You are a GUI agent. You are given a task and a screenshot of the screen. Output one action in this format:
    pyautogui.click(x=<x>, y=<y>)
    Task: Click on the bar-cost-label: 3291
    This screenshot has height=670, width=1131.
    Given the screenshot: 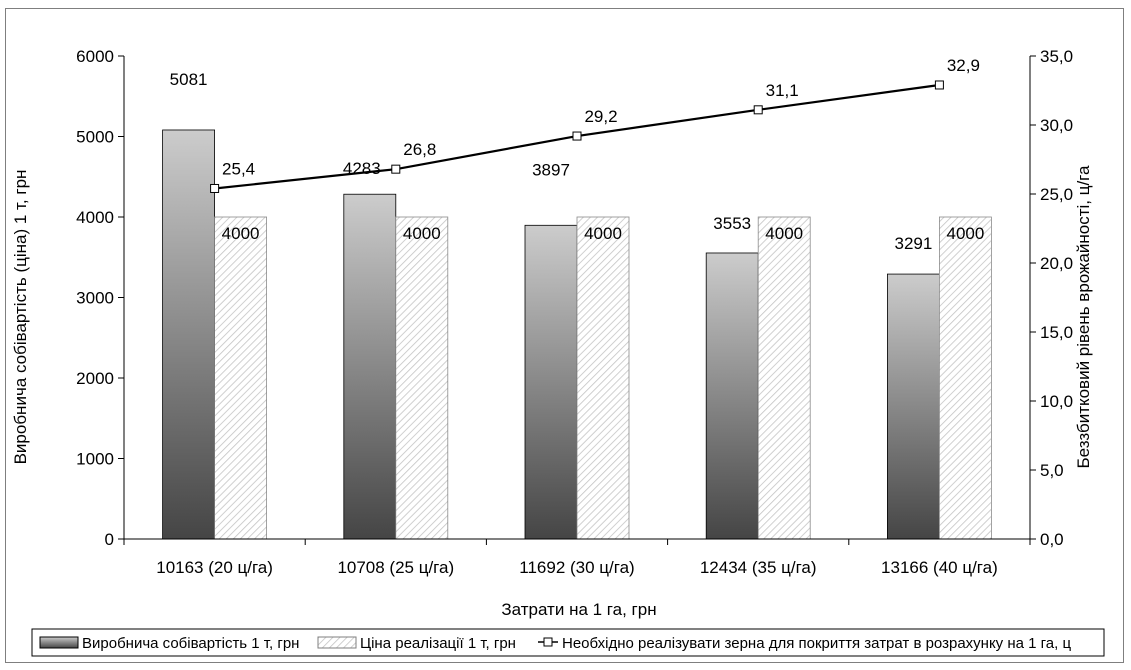 What is the action you would take?
    pyautogui.click(x=913, y=243)
    